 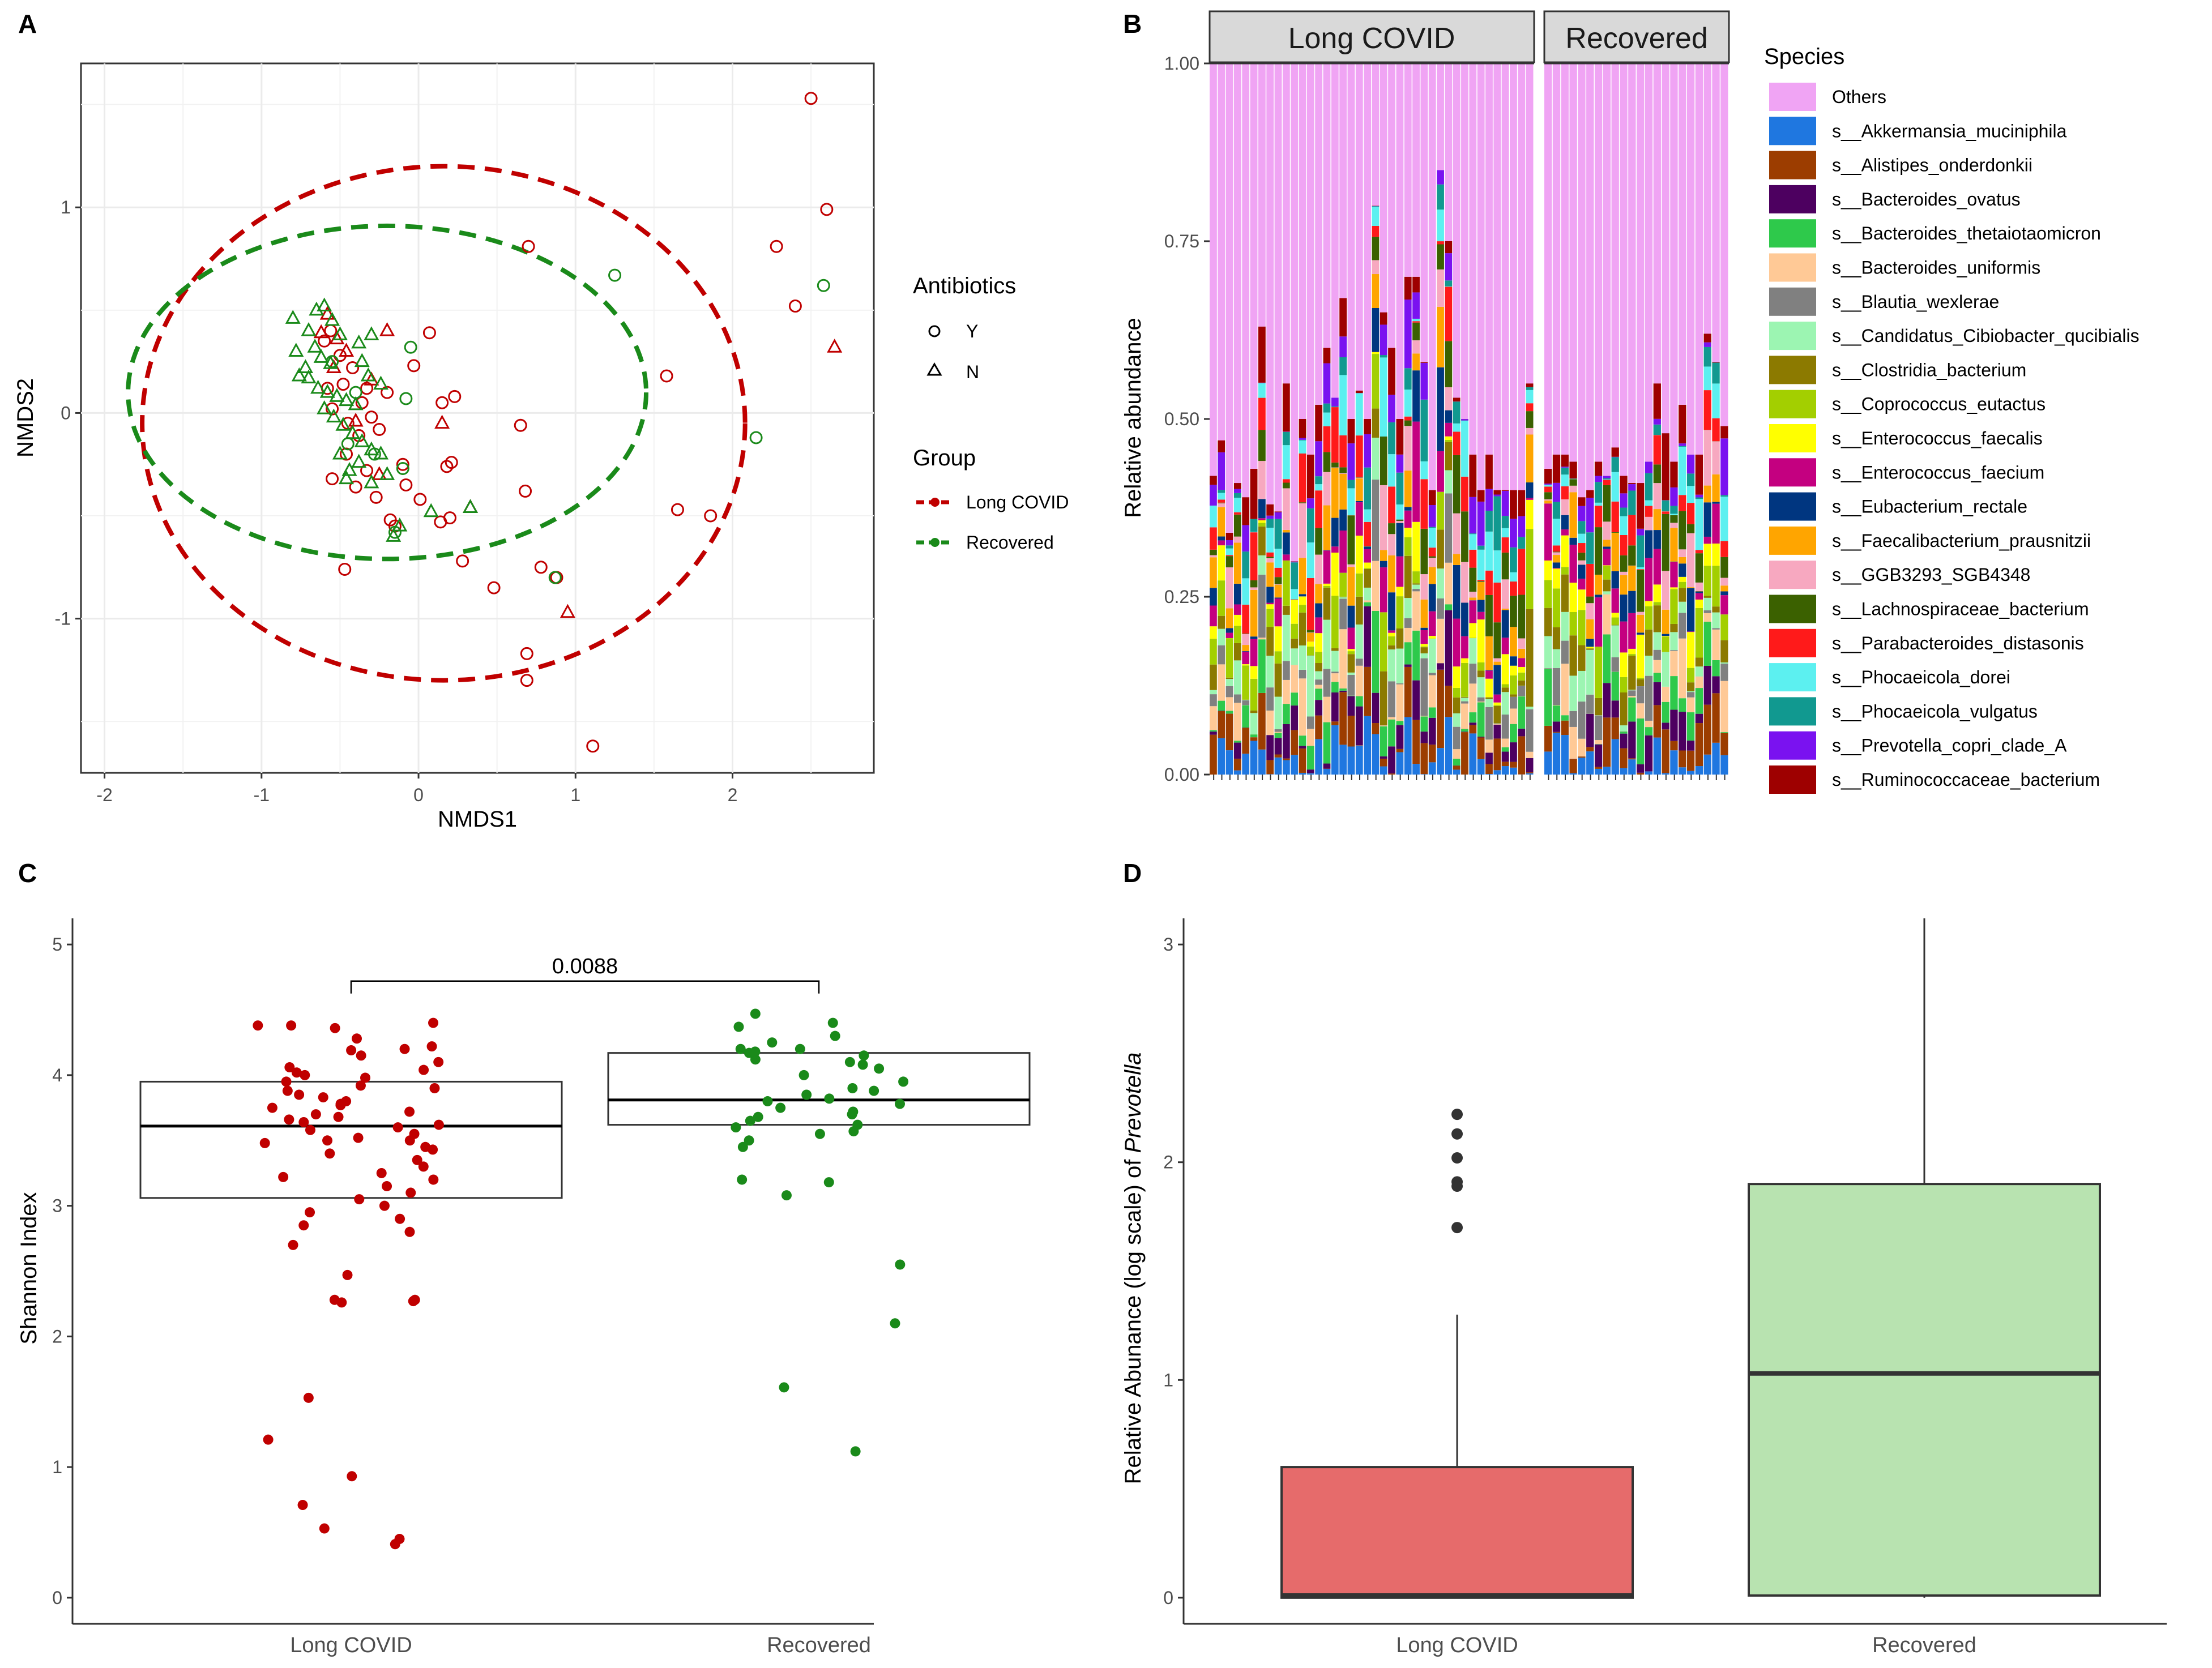 I want to click on legend-swatch-s__akkermansia_muciniphila, so click(x=1792, y=131).